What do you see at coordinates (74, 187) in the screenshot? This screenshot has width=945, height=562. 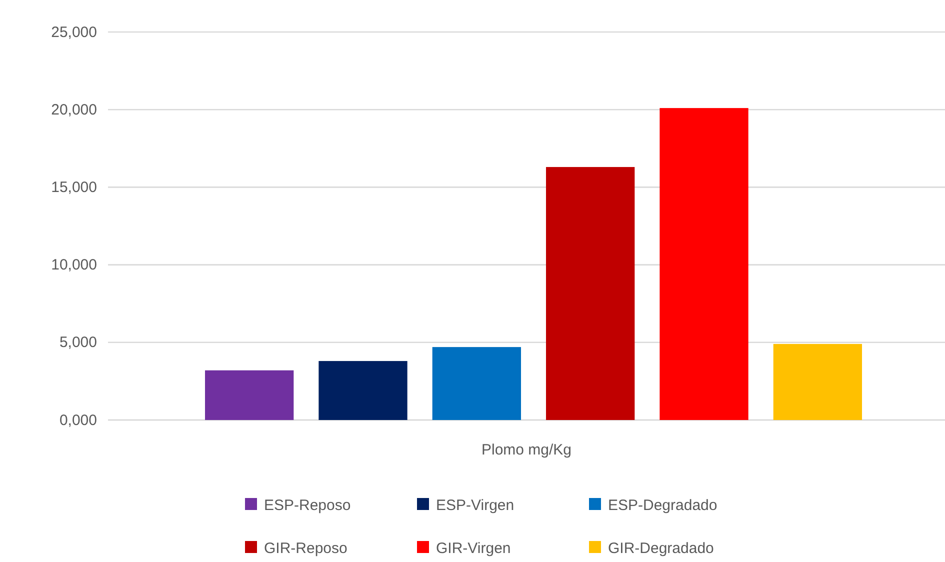 I see `y-tick-label: 15,000` at bounding box center [74, 187].